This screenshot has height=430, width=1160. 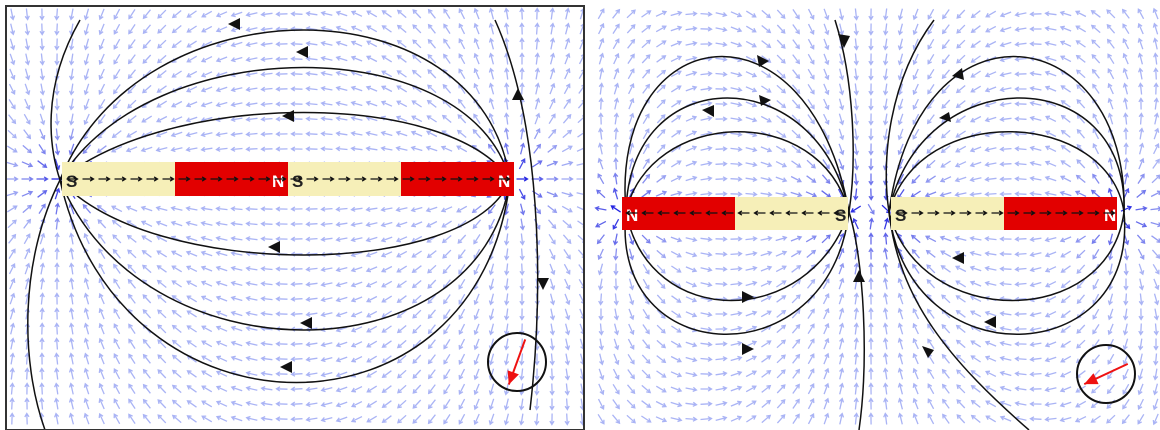 What do you see at coordinates (735, 213) in the screenshot?
I see `bar-magnet: N S` at bounding box center [735, 213].